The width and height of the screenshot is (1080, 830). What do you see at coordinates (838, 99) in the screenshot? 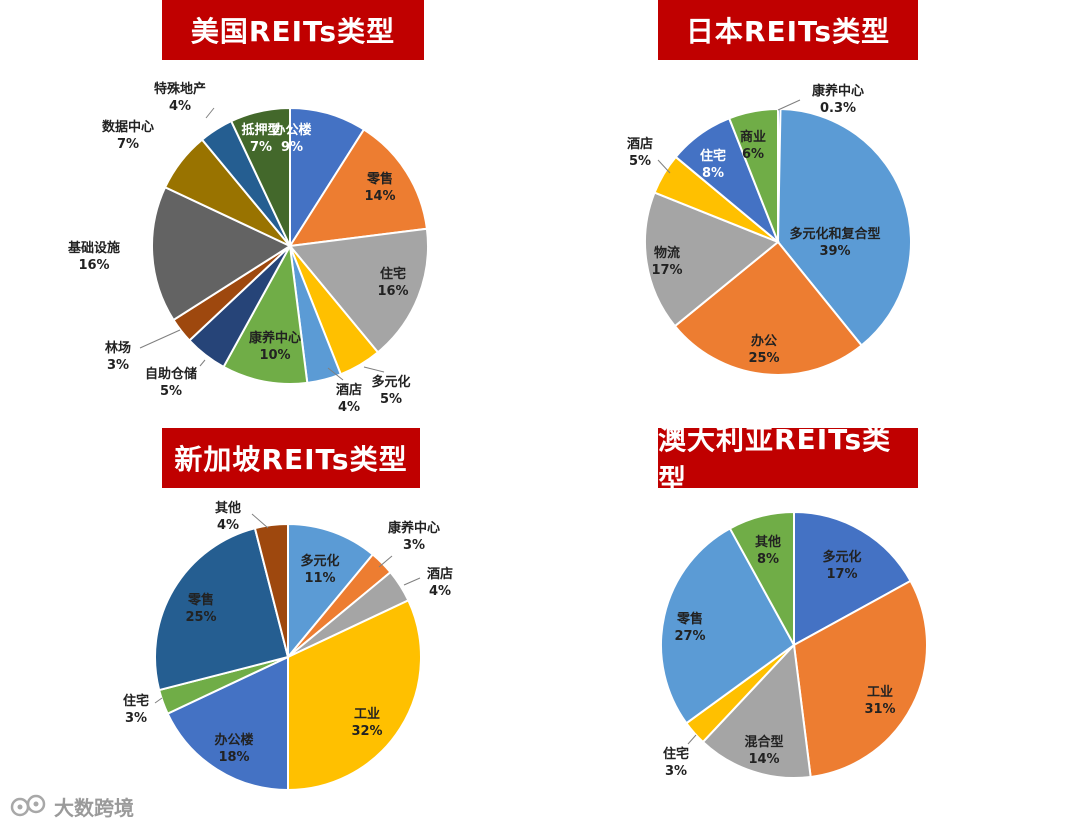
I see `slice-label-jp-0: 康养中心 0.3%` at bounding box center [838, 99].